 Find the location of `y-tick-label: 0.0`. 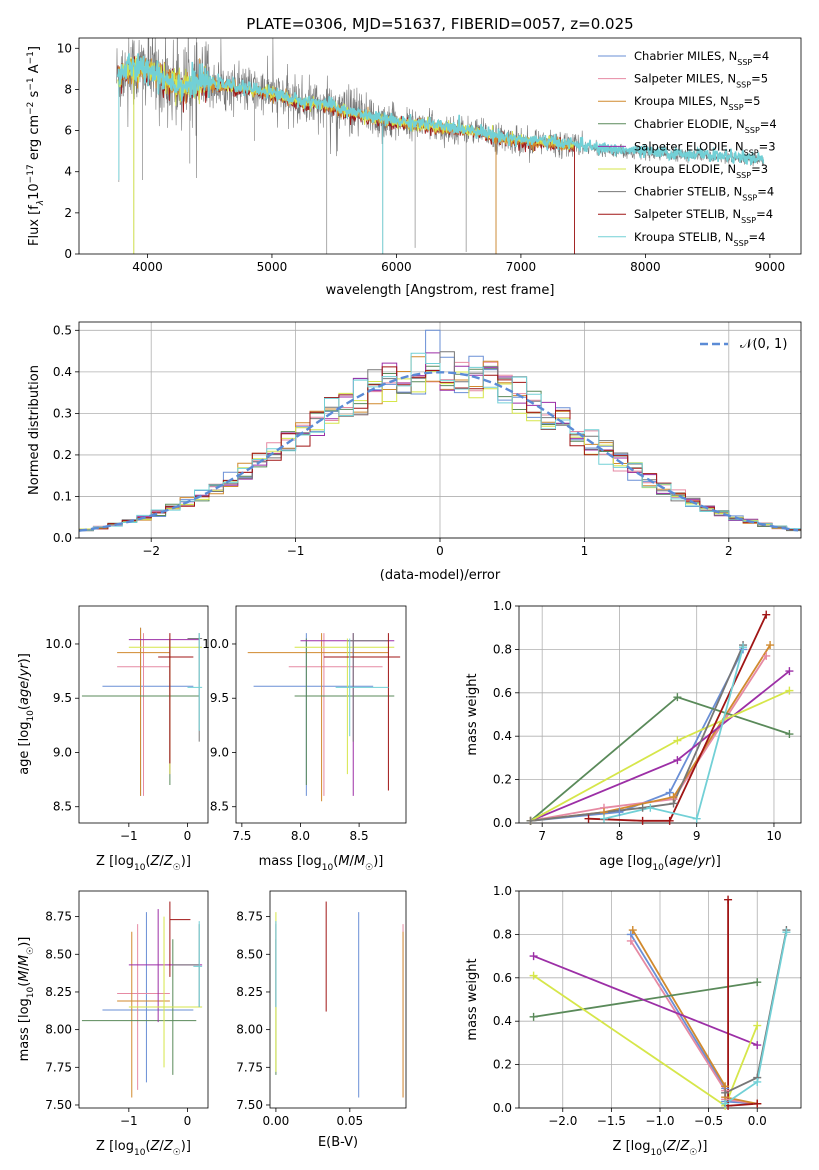

y-tick-label: 0.0 is located at coordinates (502, 1108).